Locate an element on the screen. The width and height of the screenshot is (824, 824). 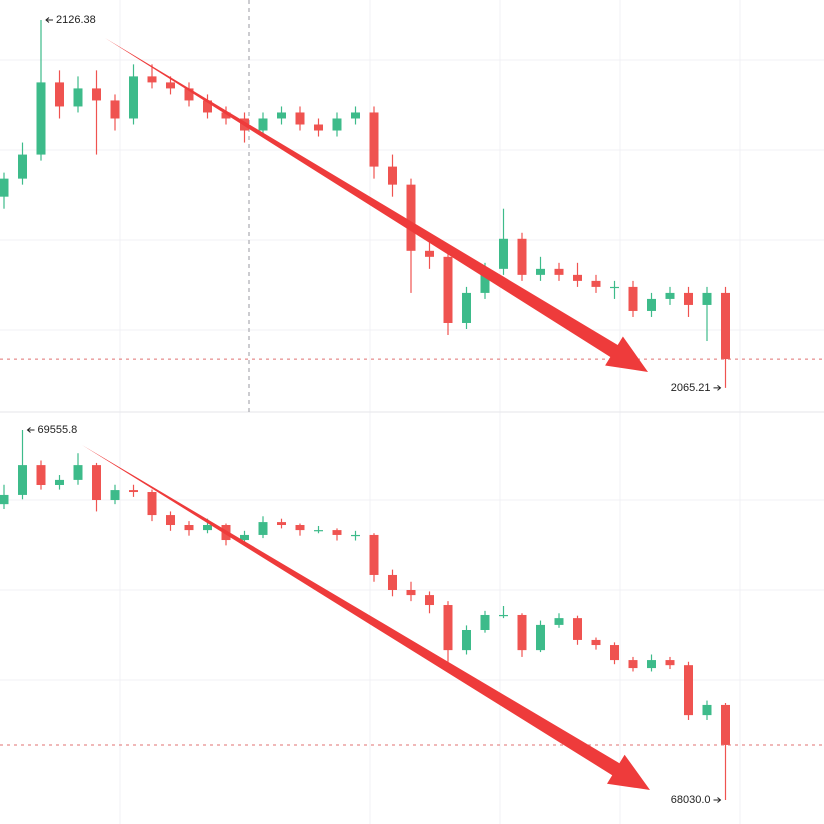
high-label: 2126.38 is located at coordinates (76, 20).